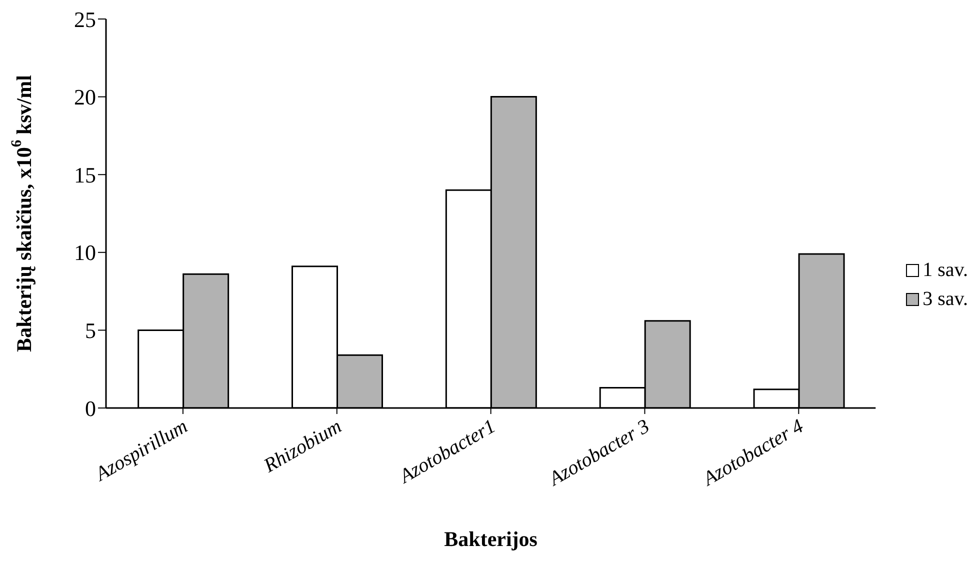  I want to click on x-axis-title: Bakterijos, so click(491, 539).